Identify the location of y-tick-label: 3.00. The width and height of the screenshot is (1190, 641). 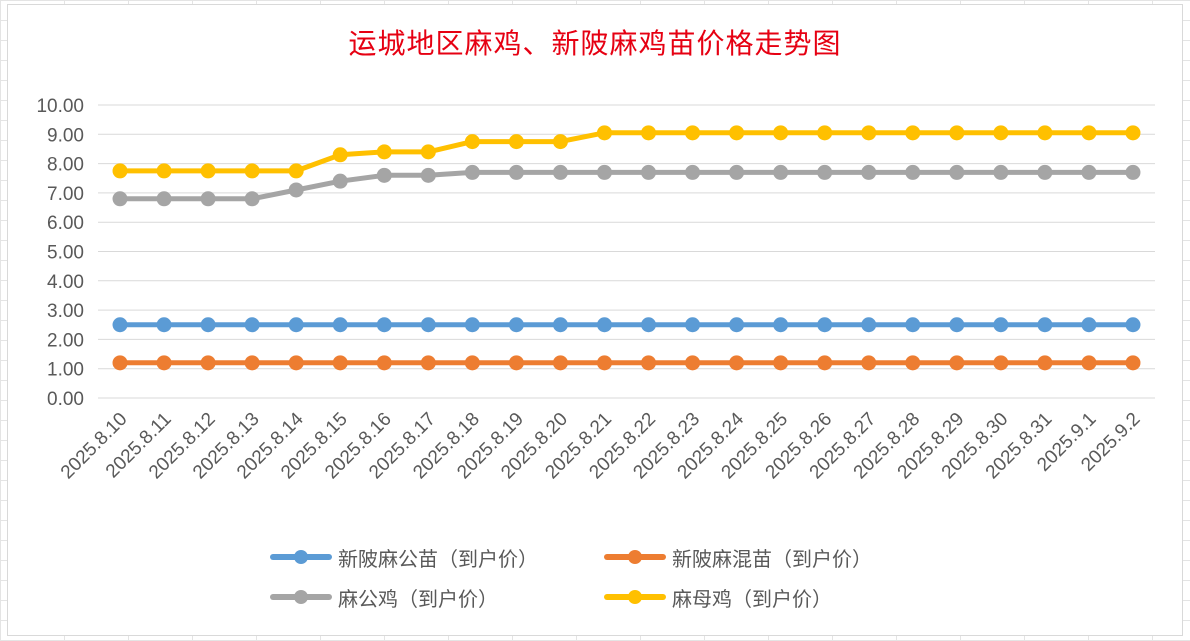
(65, 311).